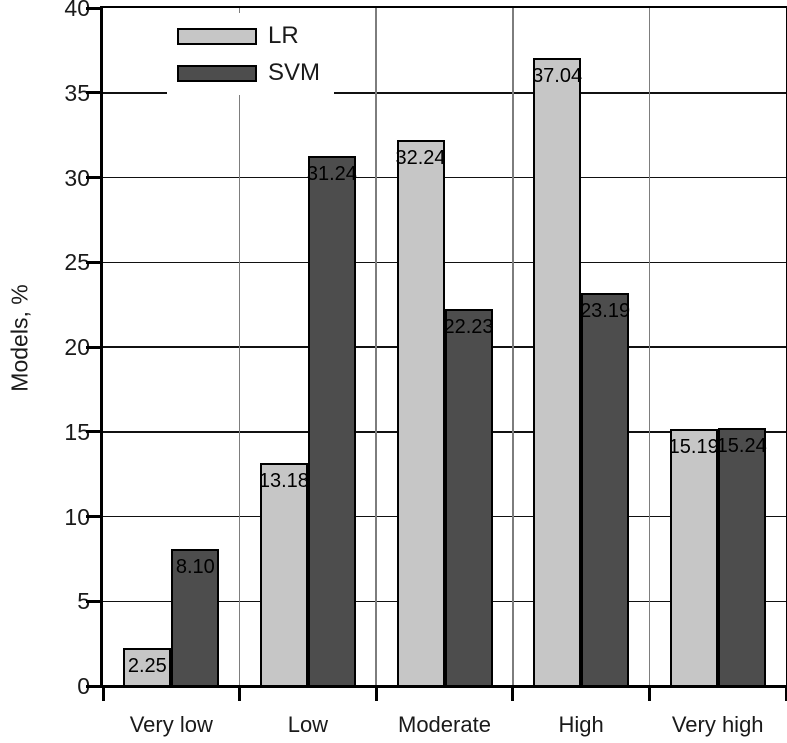 This screenshot has width=787, height=743. Describe the element at coordinates (77, 431) in the screenshot. I see `y-tick-label: 15` at that location.